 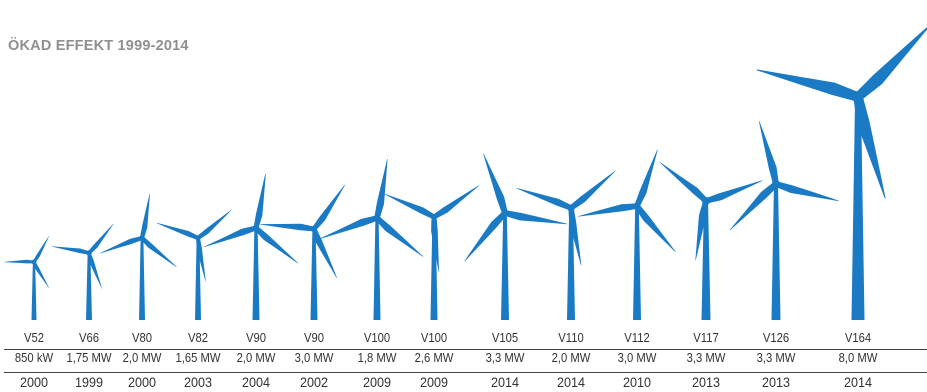 I want to click on turbine-model-label: V112, so click(x=637, y=338).